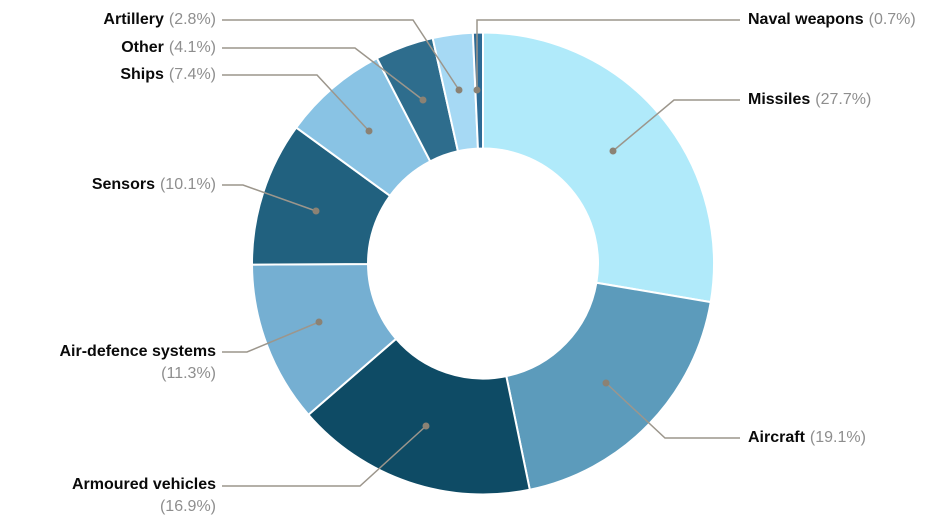 The height and width of the screenshot is (526, 936). What do you see at coordinates (779, 99) in the screenshot?
I see `label-missiles-name: Missiles` at bounding box center [779, 99].